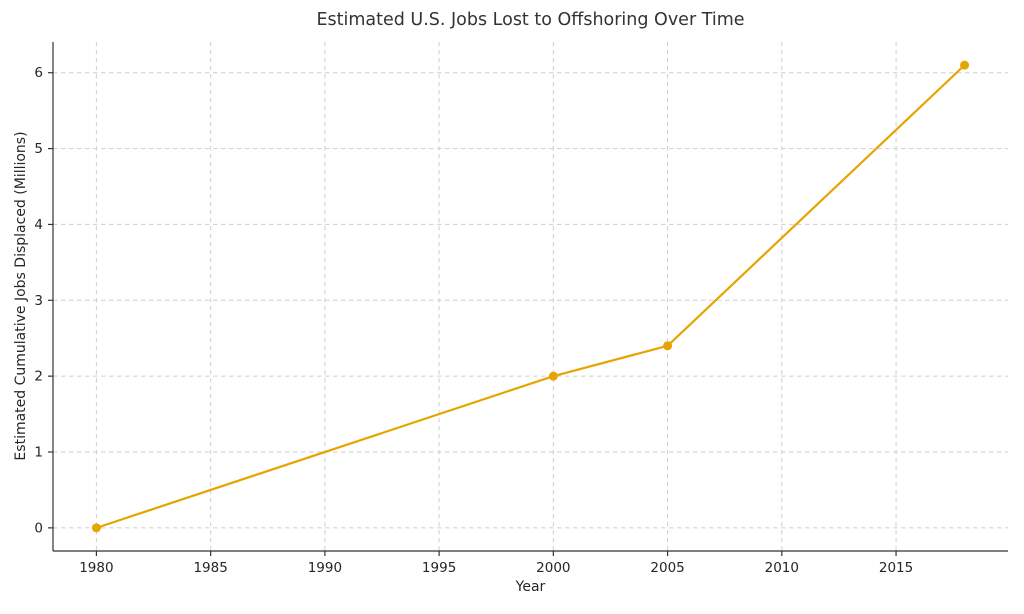 The image size is (1024, 614). What do you see at coordinates (38, 149) in the screenshot?
I see `y-tick-label: 5` at bounding box center [38, 149].